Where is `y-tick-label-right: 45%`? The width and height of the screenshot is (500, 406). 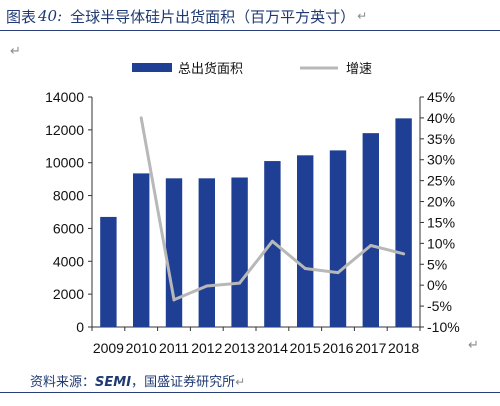 y-tick-label-right: 45% is located at coordinates (441, 97).